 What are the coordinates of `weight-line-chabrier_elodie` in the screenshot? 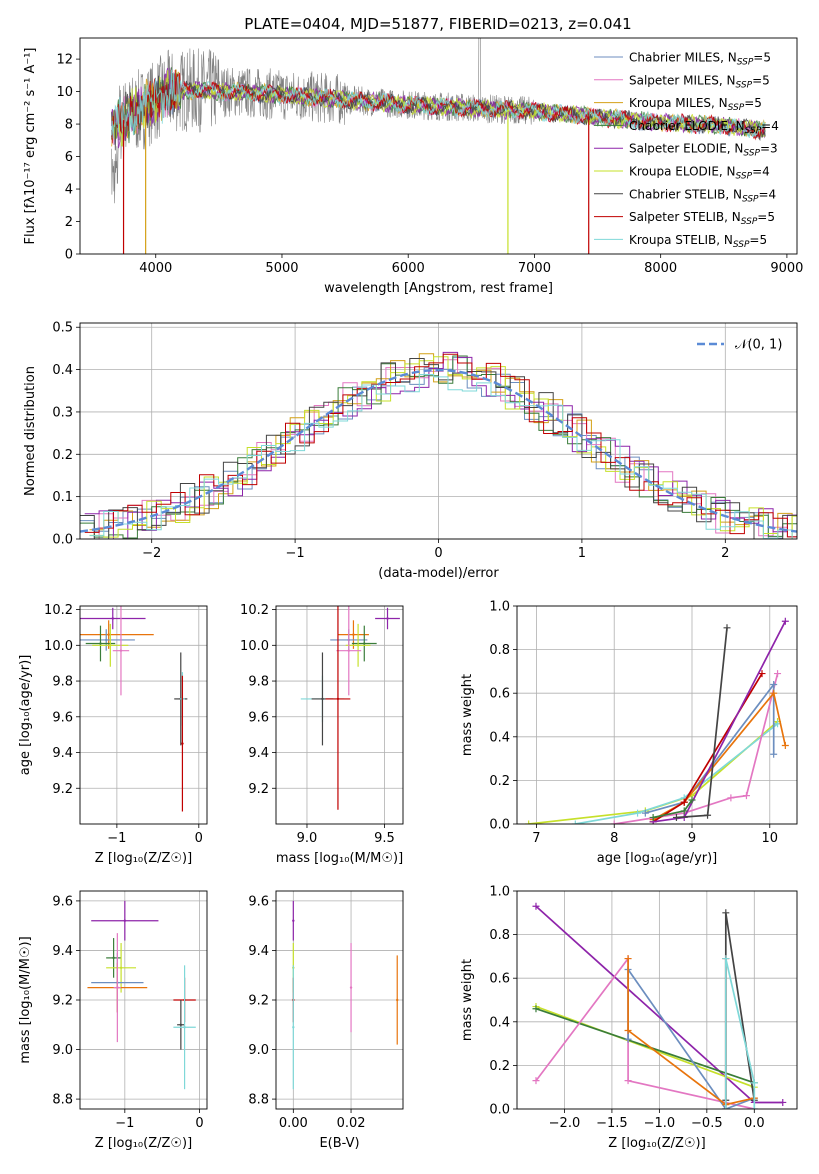 It's located at (645, 1045).